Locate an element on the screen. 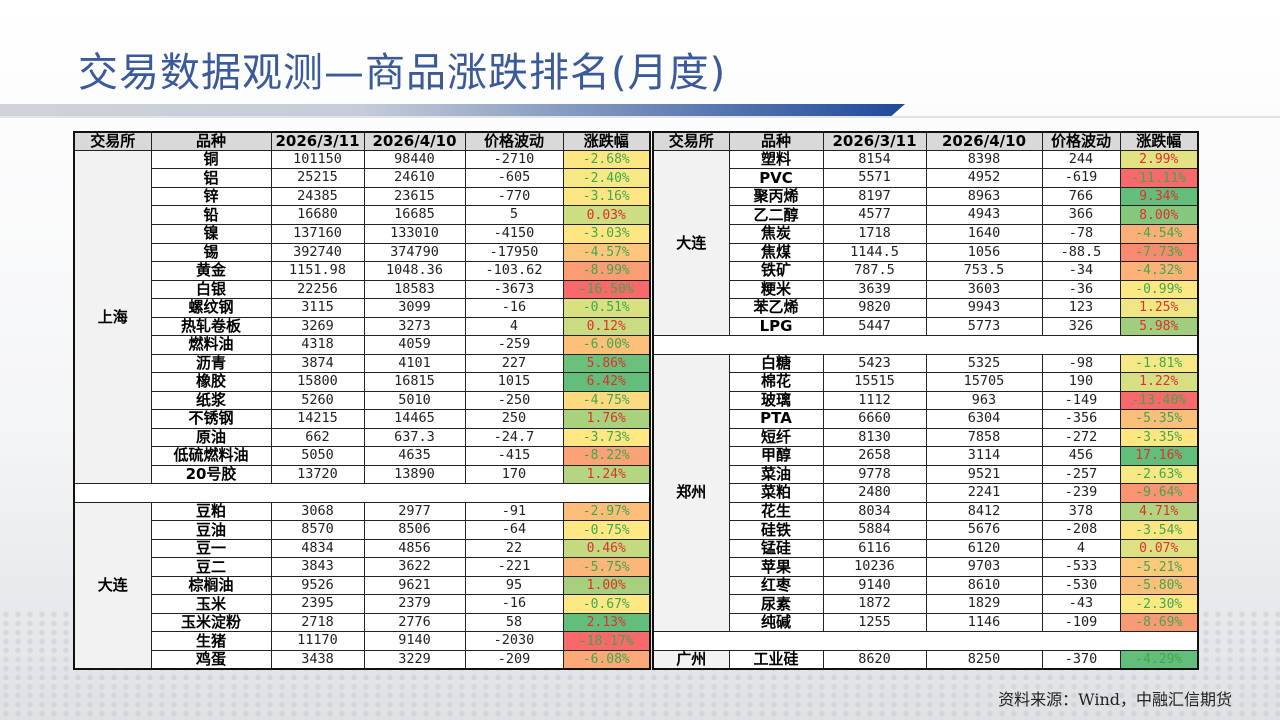 This screenshot has height=720, width=1280. price-end-cell: 2776 is located at coordinates (414, 622).